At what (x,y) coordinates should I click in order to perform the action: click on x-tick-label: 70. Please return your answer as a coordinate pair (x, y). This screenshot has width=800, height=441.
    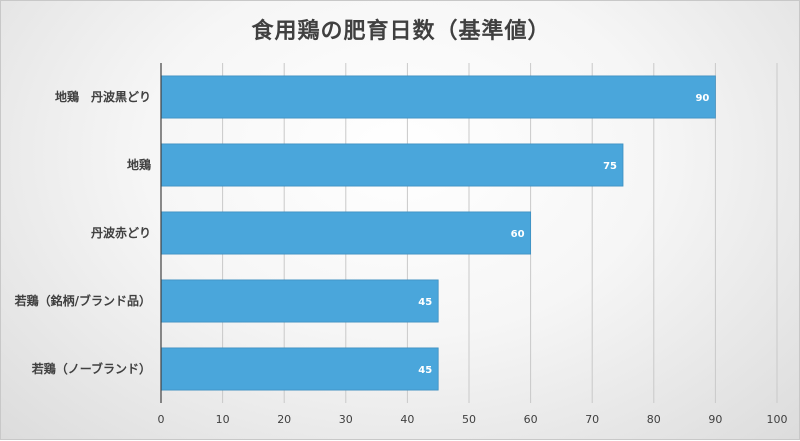
    Looking at the image, I should click on (592, 419).